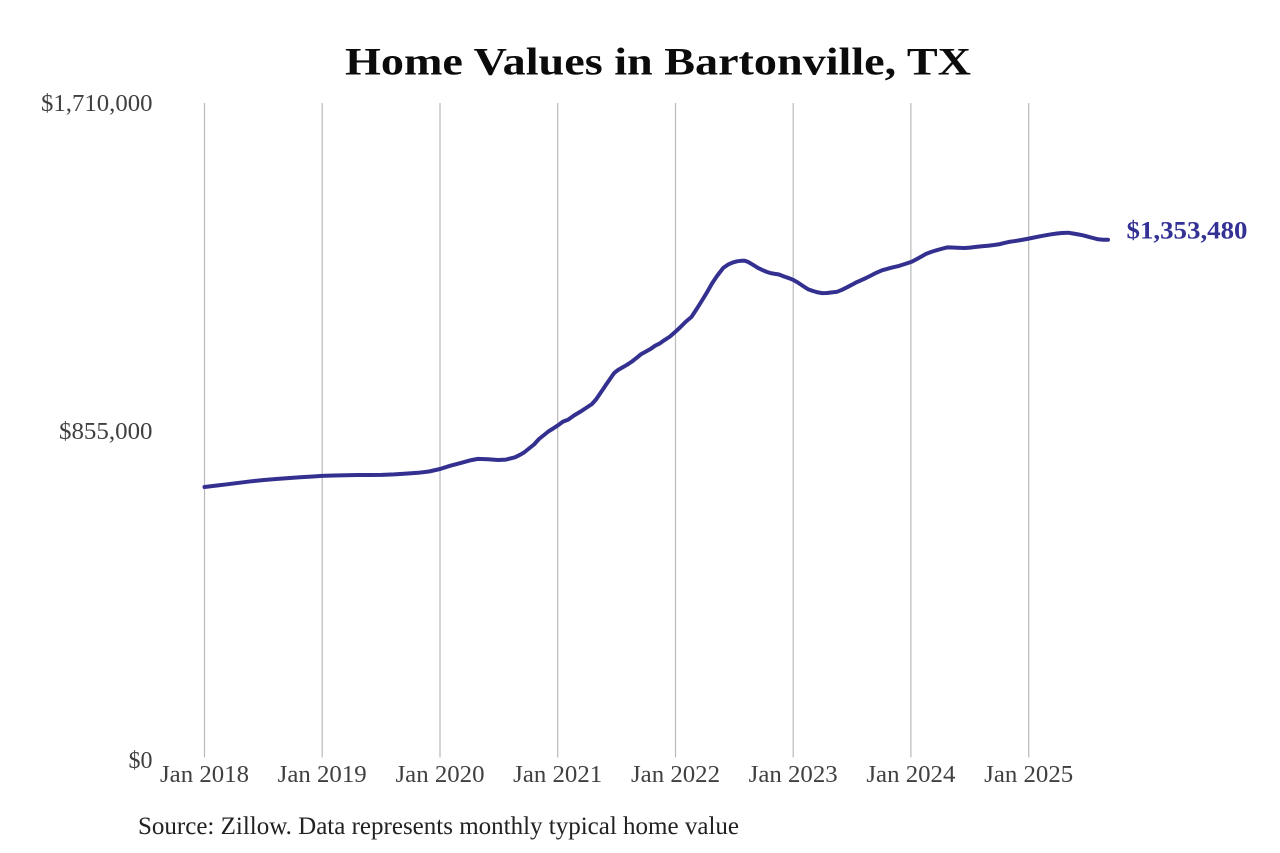 This screenshot has width=1280, height=853. What do you see at coordinates (675, 775) in the screenshot?
I see `svg-text: Jan 2022` at bounding box center [675, 775].